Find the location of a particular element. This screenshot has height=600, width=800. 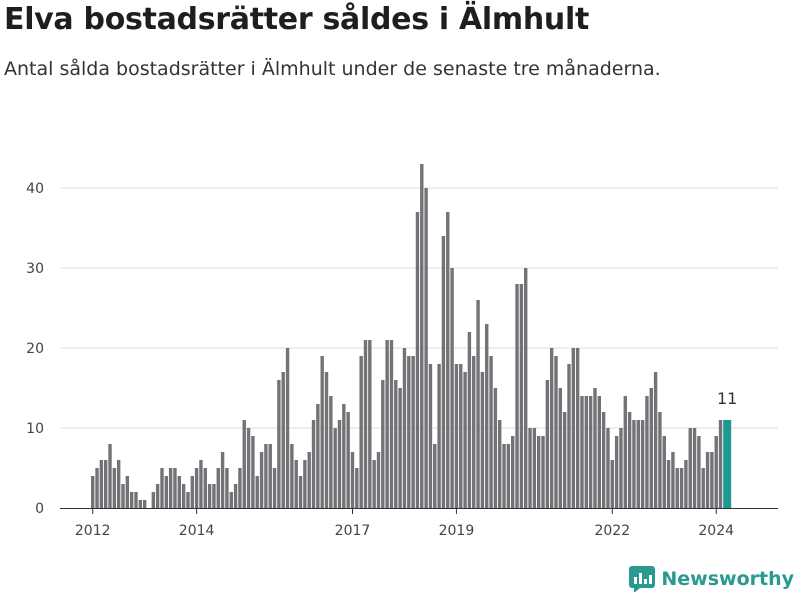

newsworthy-brand: Newsworthy is located at coordinates (711, 579).